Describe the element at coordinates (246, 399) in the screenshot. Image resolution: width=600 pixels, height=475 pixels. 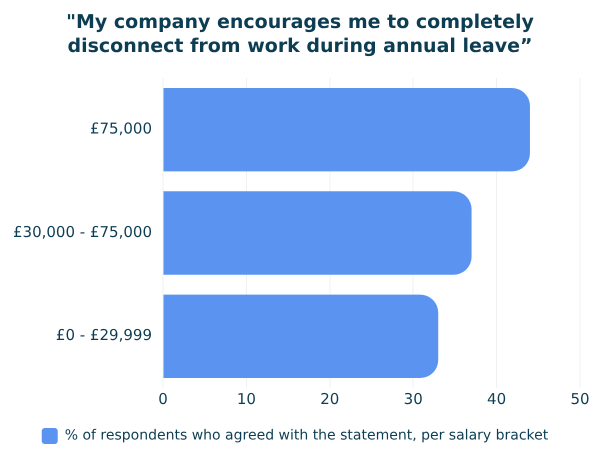
I see `x-tick-label: 10` at that location.